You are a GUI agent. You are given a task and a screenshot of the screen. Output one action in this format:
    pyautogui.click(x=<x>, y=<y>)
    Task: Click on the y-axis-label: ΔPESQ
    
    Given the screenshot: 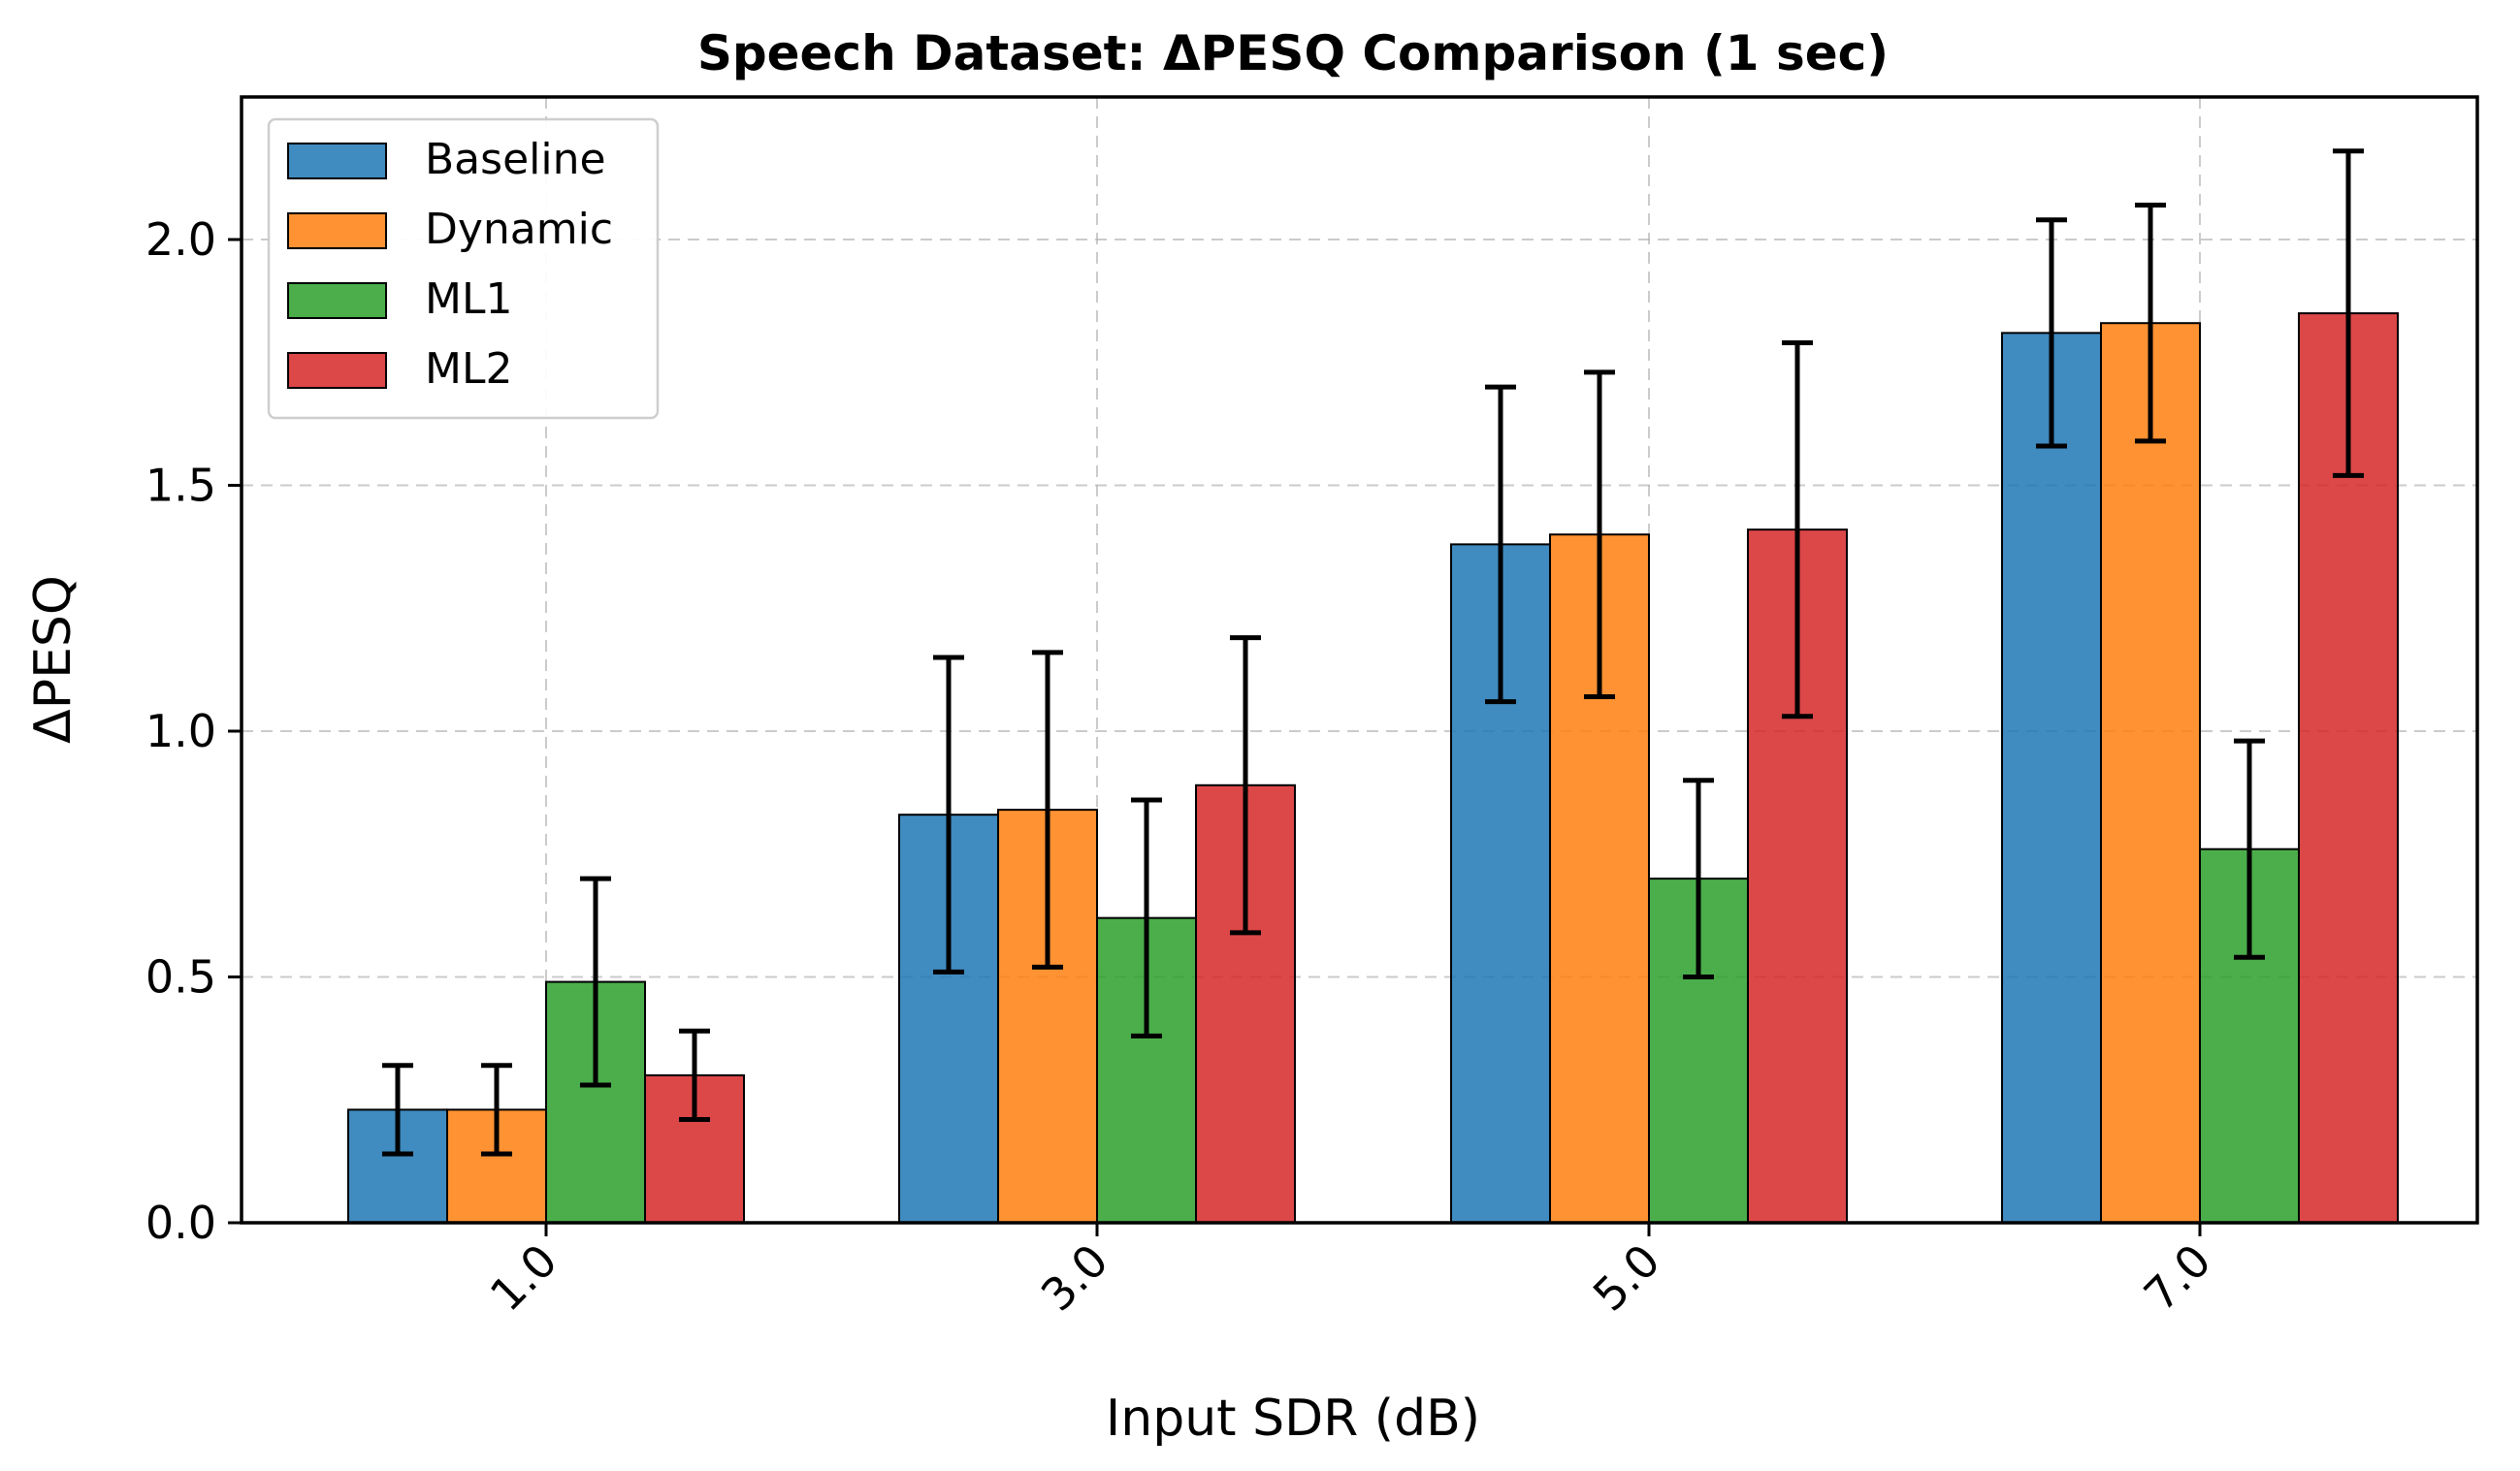 What is the action you would take?
    pyautogui.click(x=53, y=659)
    